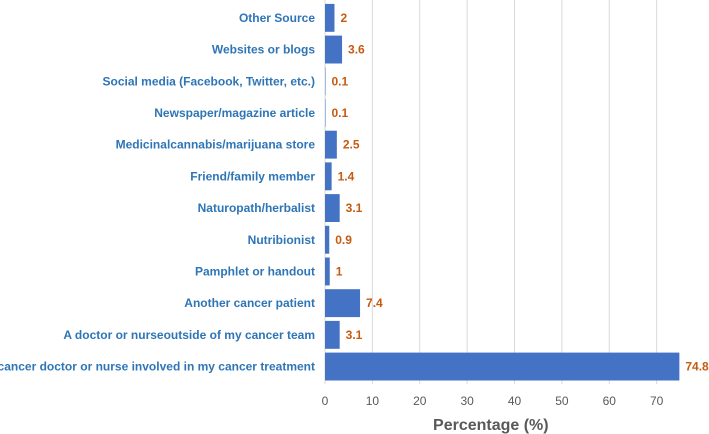 This screenshot has width=709, height=434. What do you see at coordinates (249, 303) in the screenshot?
I see `category-label-10: Another cancer patient` at bounding box center [249, 303].